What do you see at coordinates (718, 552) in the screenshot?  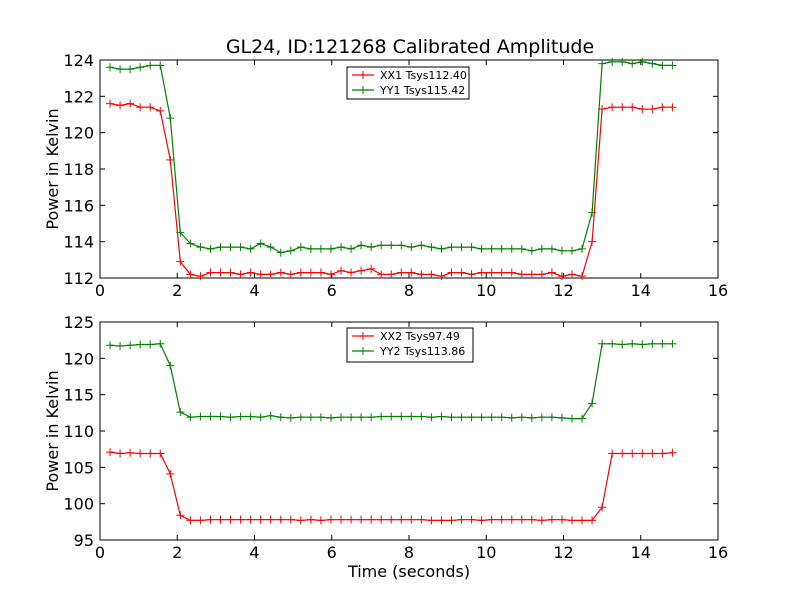 I see `x-tick-label: 16` at bounding box center [718, 552].